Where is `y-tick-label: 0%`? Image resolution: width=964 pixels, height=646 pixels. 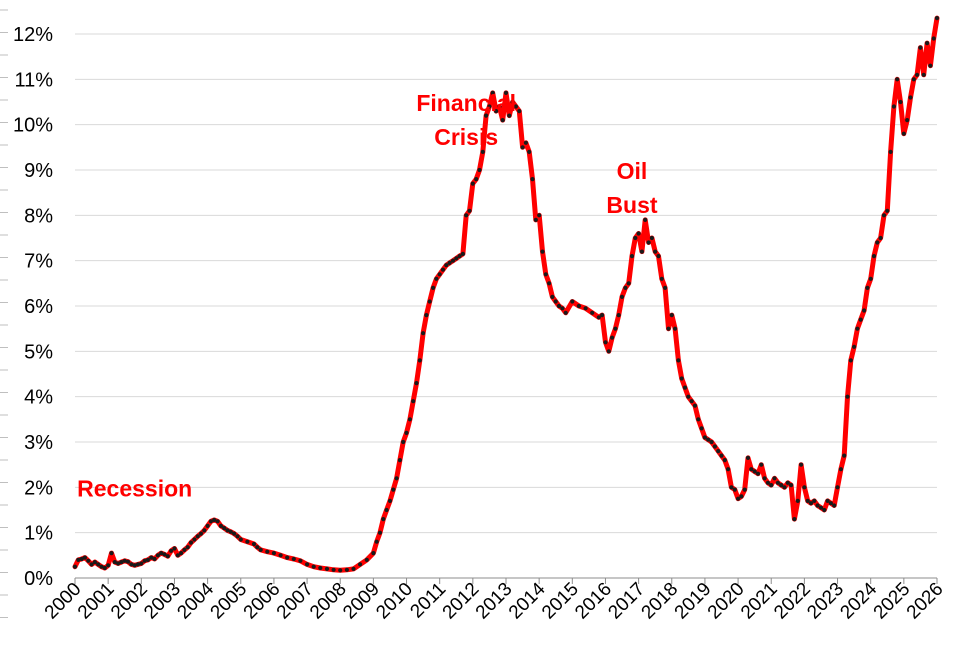 y-tick-label: 0% is located at coordinates (38, 579).